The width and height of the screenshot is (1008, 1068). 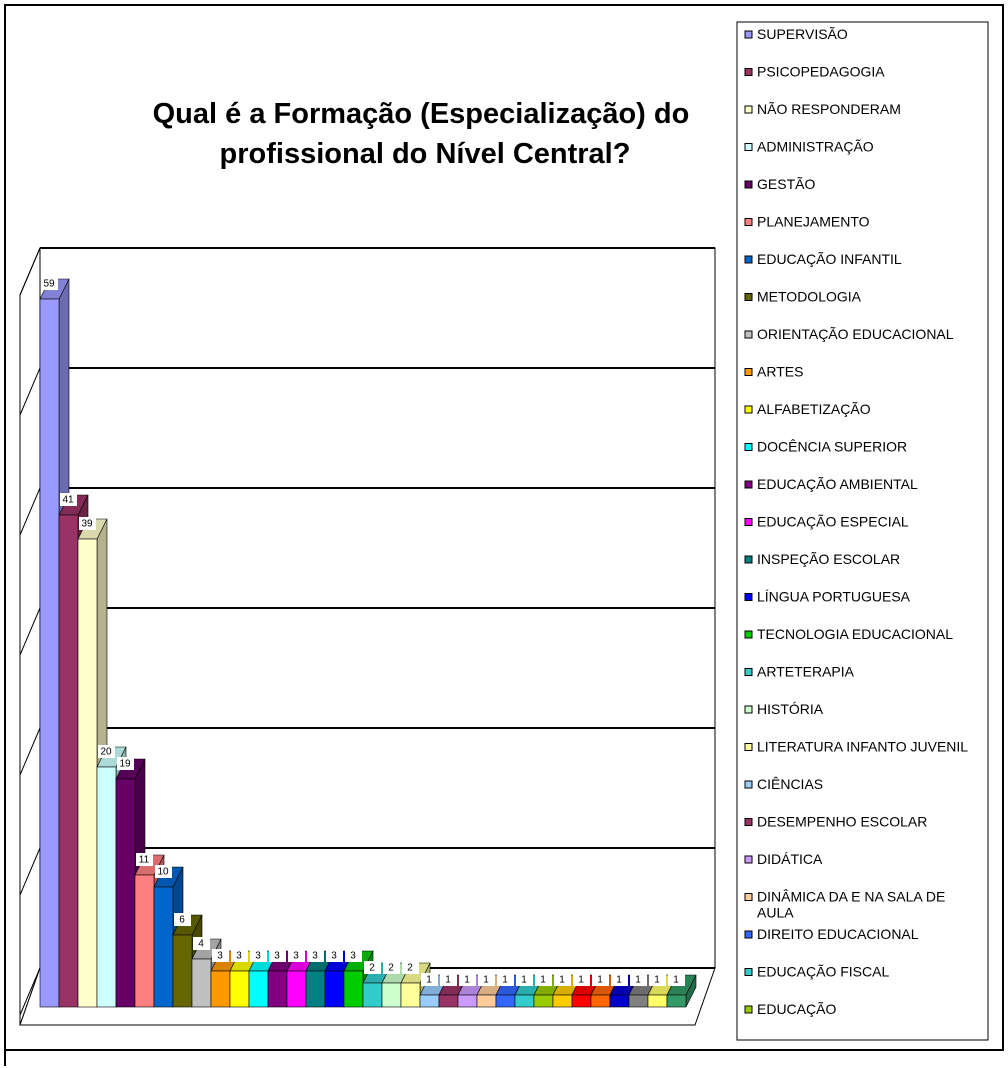 I want to click on value-label: 39, so click(x=87, y=524).